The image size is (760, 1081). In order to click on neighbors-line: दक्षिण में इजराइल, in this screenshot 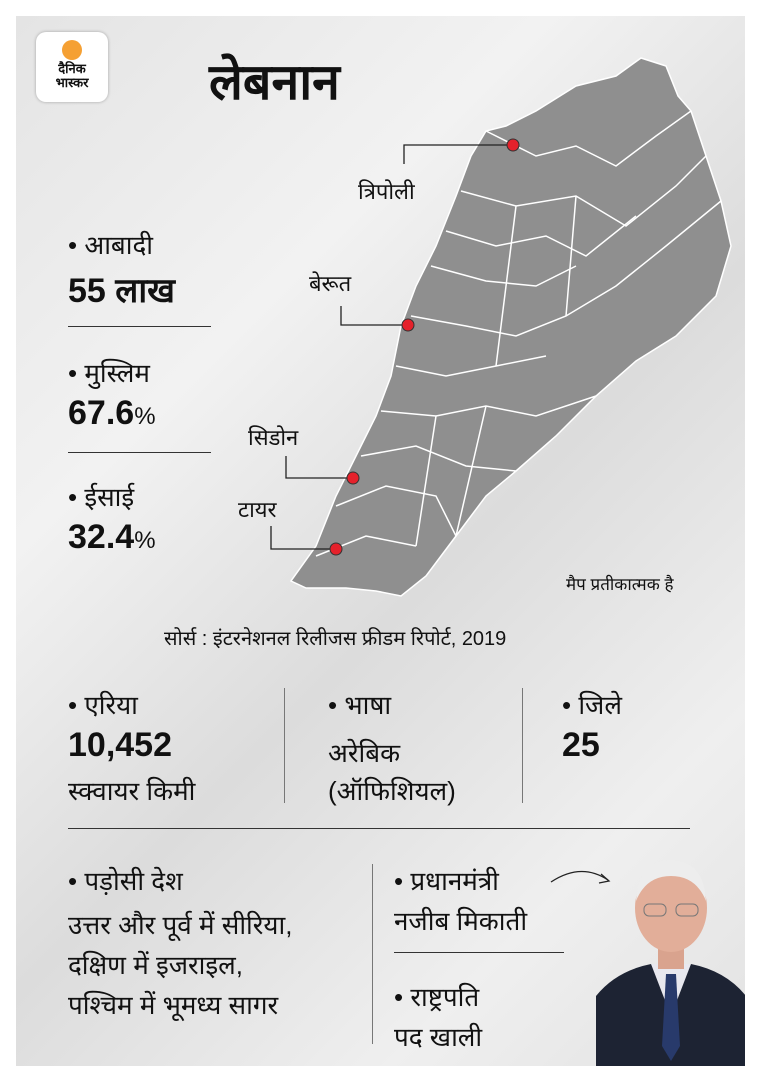, I will do `click(156, 965)`.